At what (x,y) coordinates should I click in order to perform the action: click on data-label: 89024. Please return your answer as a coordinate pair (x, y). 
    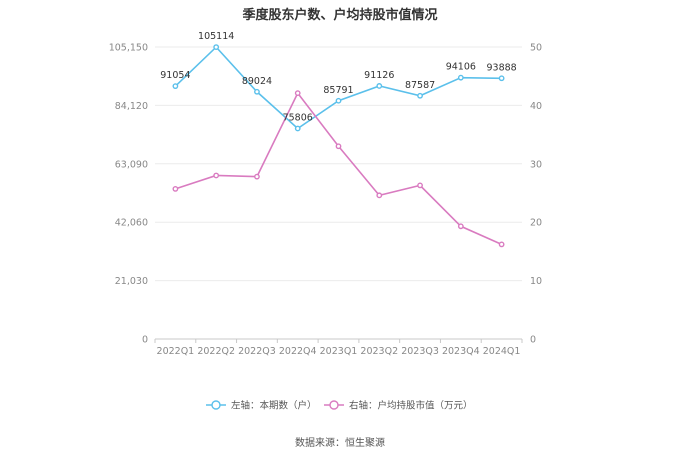
    Looking at the image, I should click on (257, 81).